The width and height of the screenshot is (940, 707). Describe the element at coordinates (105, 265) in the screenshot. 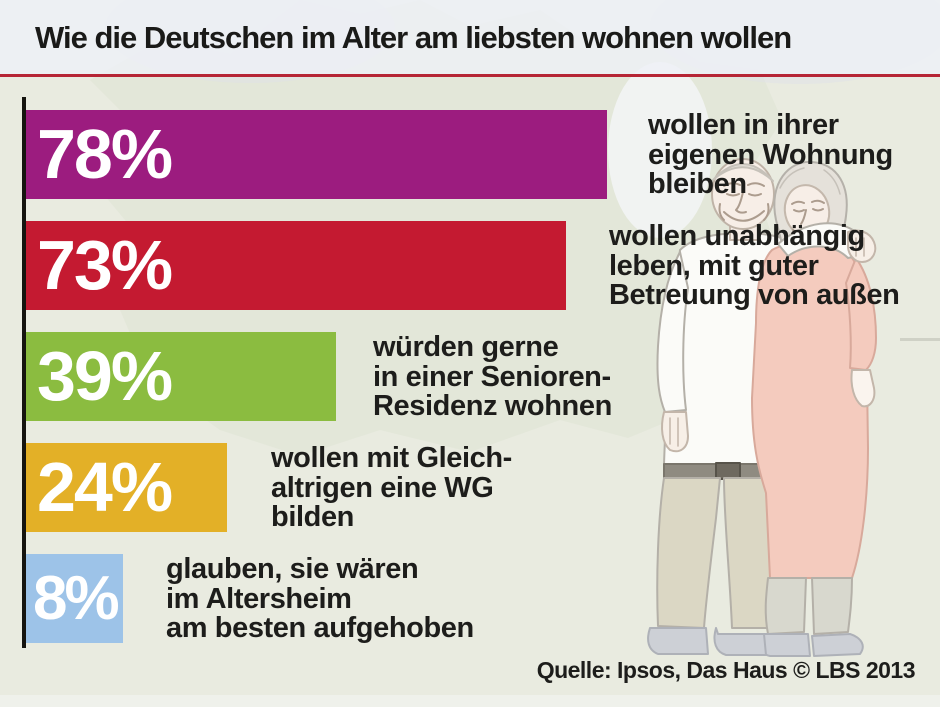

I see `bar-value-label: 73%` at that location.